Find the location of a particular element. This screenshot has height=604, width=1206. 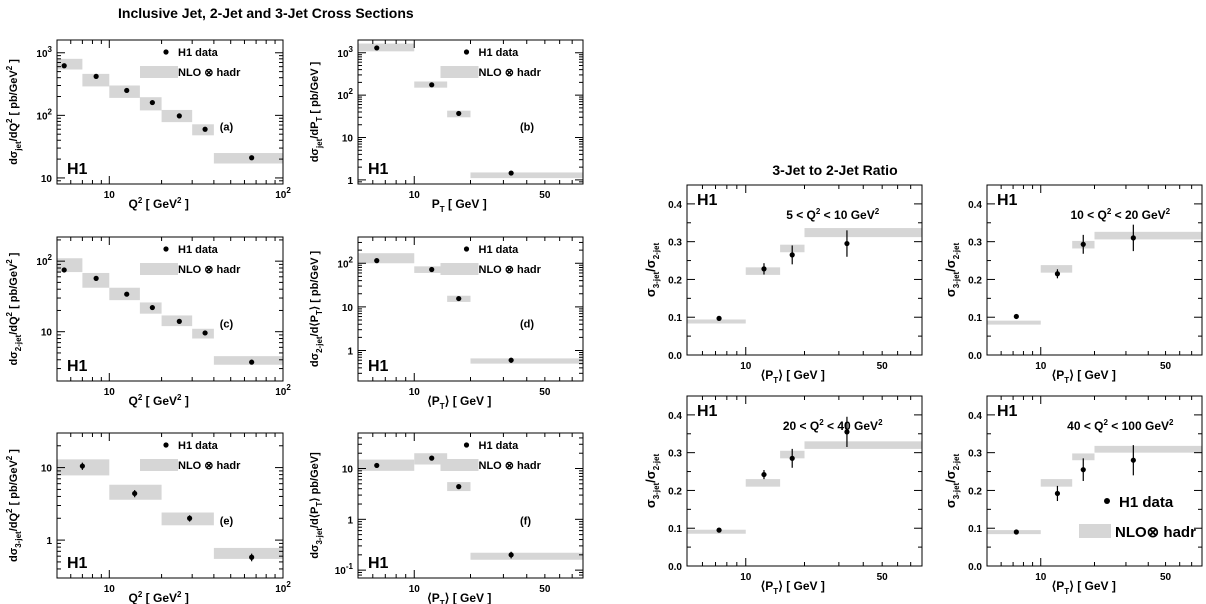

y-tick-label: 10² is located at coordinates (44, 114).